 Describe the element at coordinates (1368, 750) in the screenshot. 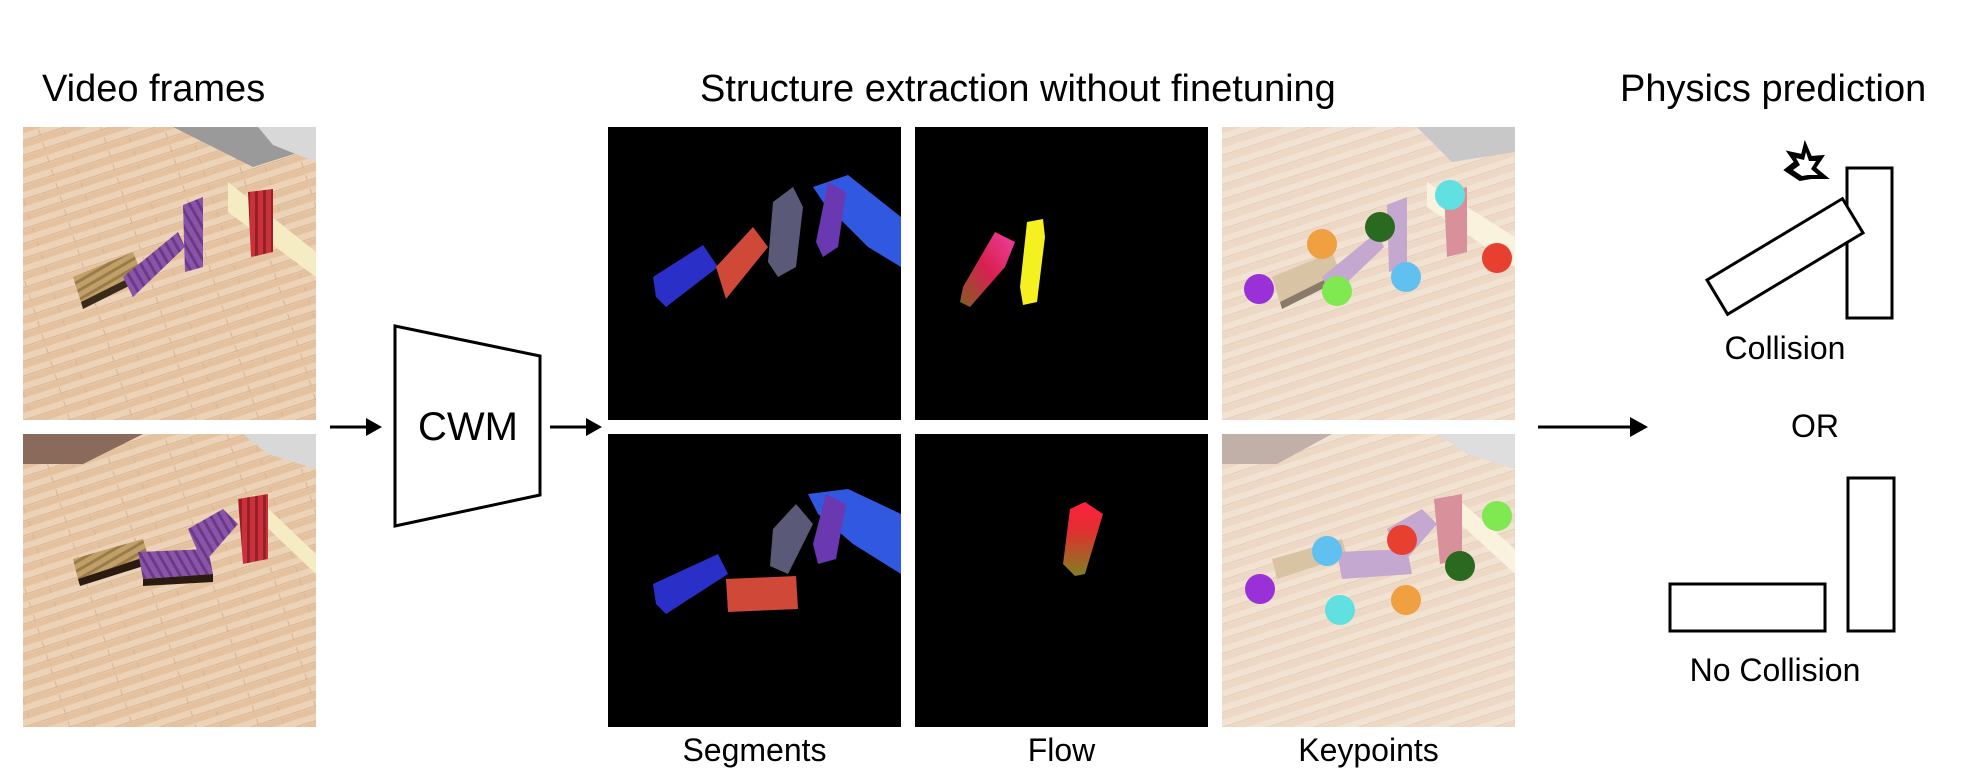

I see `keypoints-caption: Keypoints` at that location.